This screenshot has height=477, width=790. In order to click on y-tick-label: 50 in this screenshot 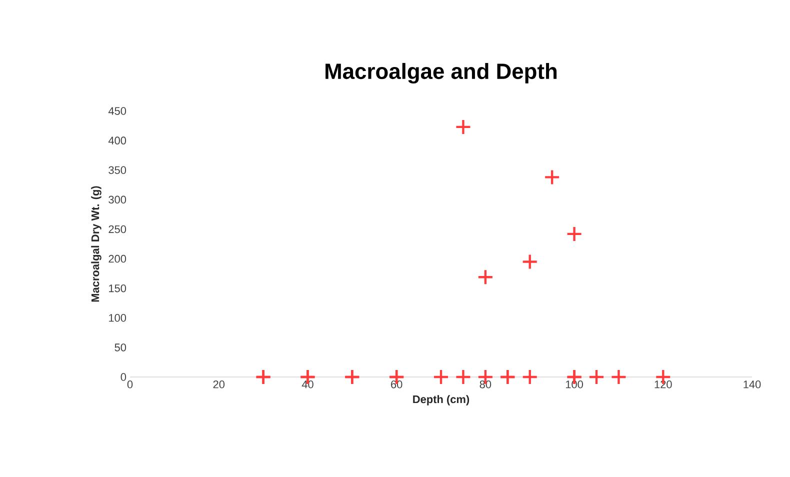, I will do `click(120, 348)`.